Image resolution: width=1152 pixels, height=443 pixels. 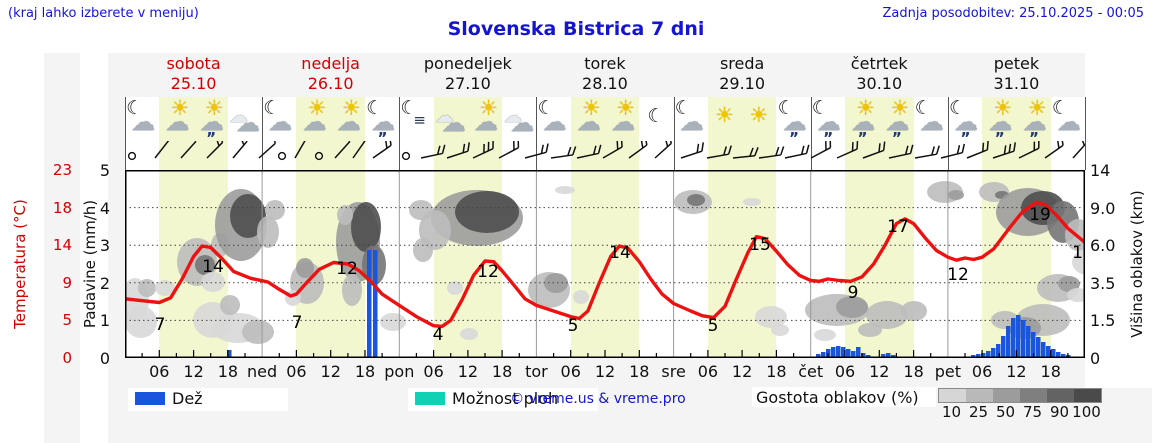 What do you see at coordinates (879, 63) in the screenshot?
I see `day-name: četrtek` at bounding box center [879, 63].